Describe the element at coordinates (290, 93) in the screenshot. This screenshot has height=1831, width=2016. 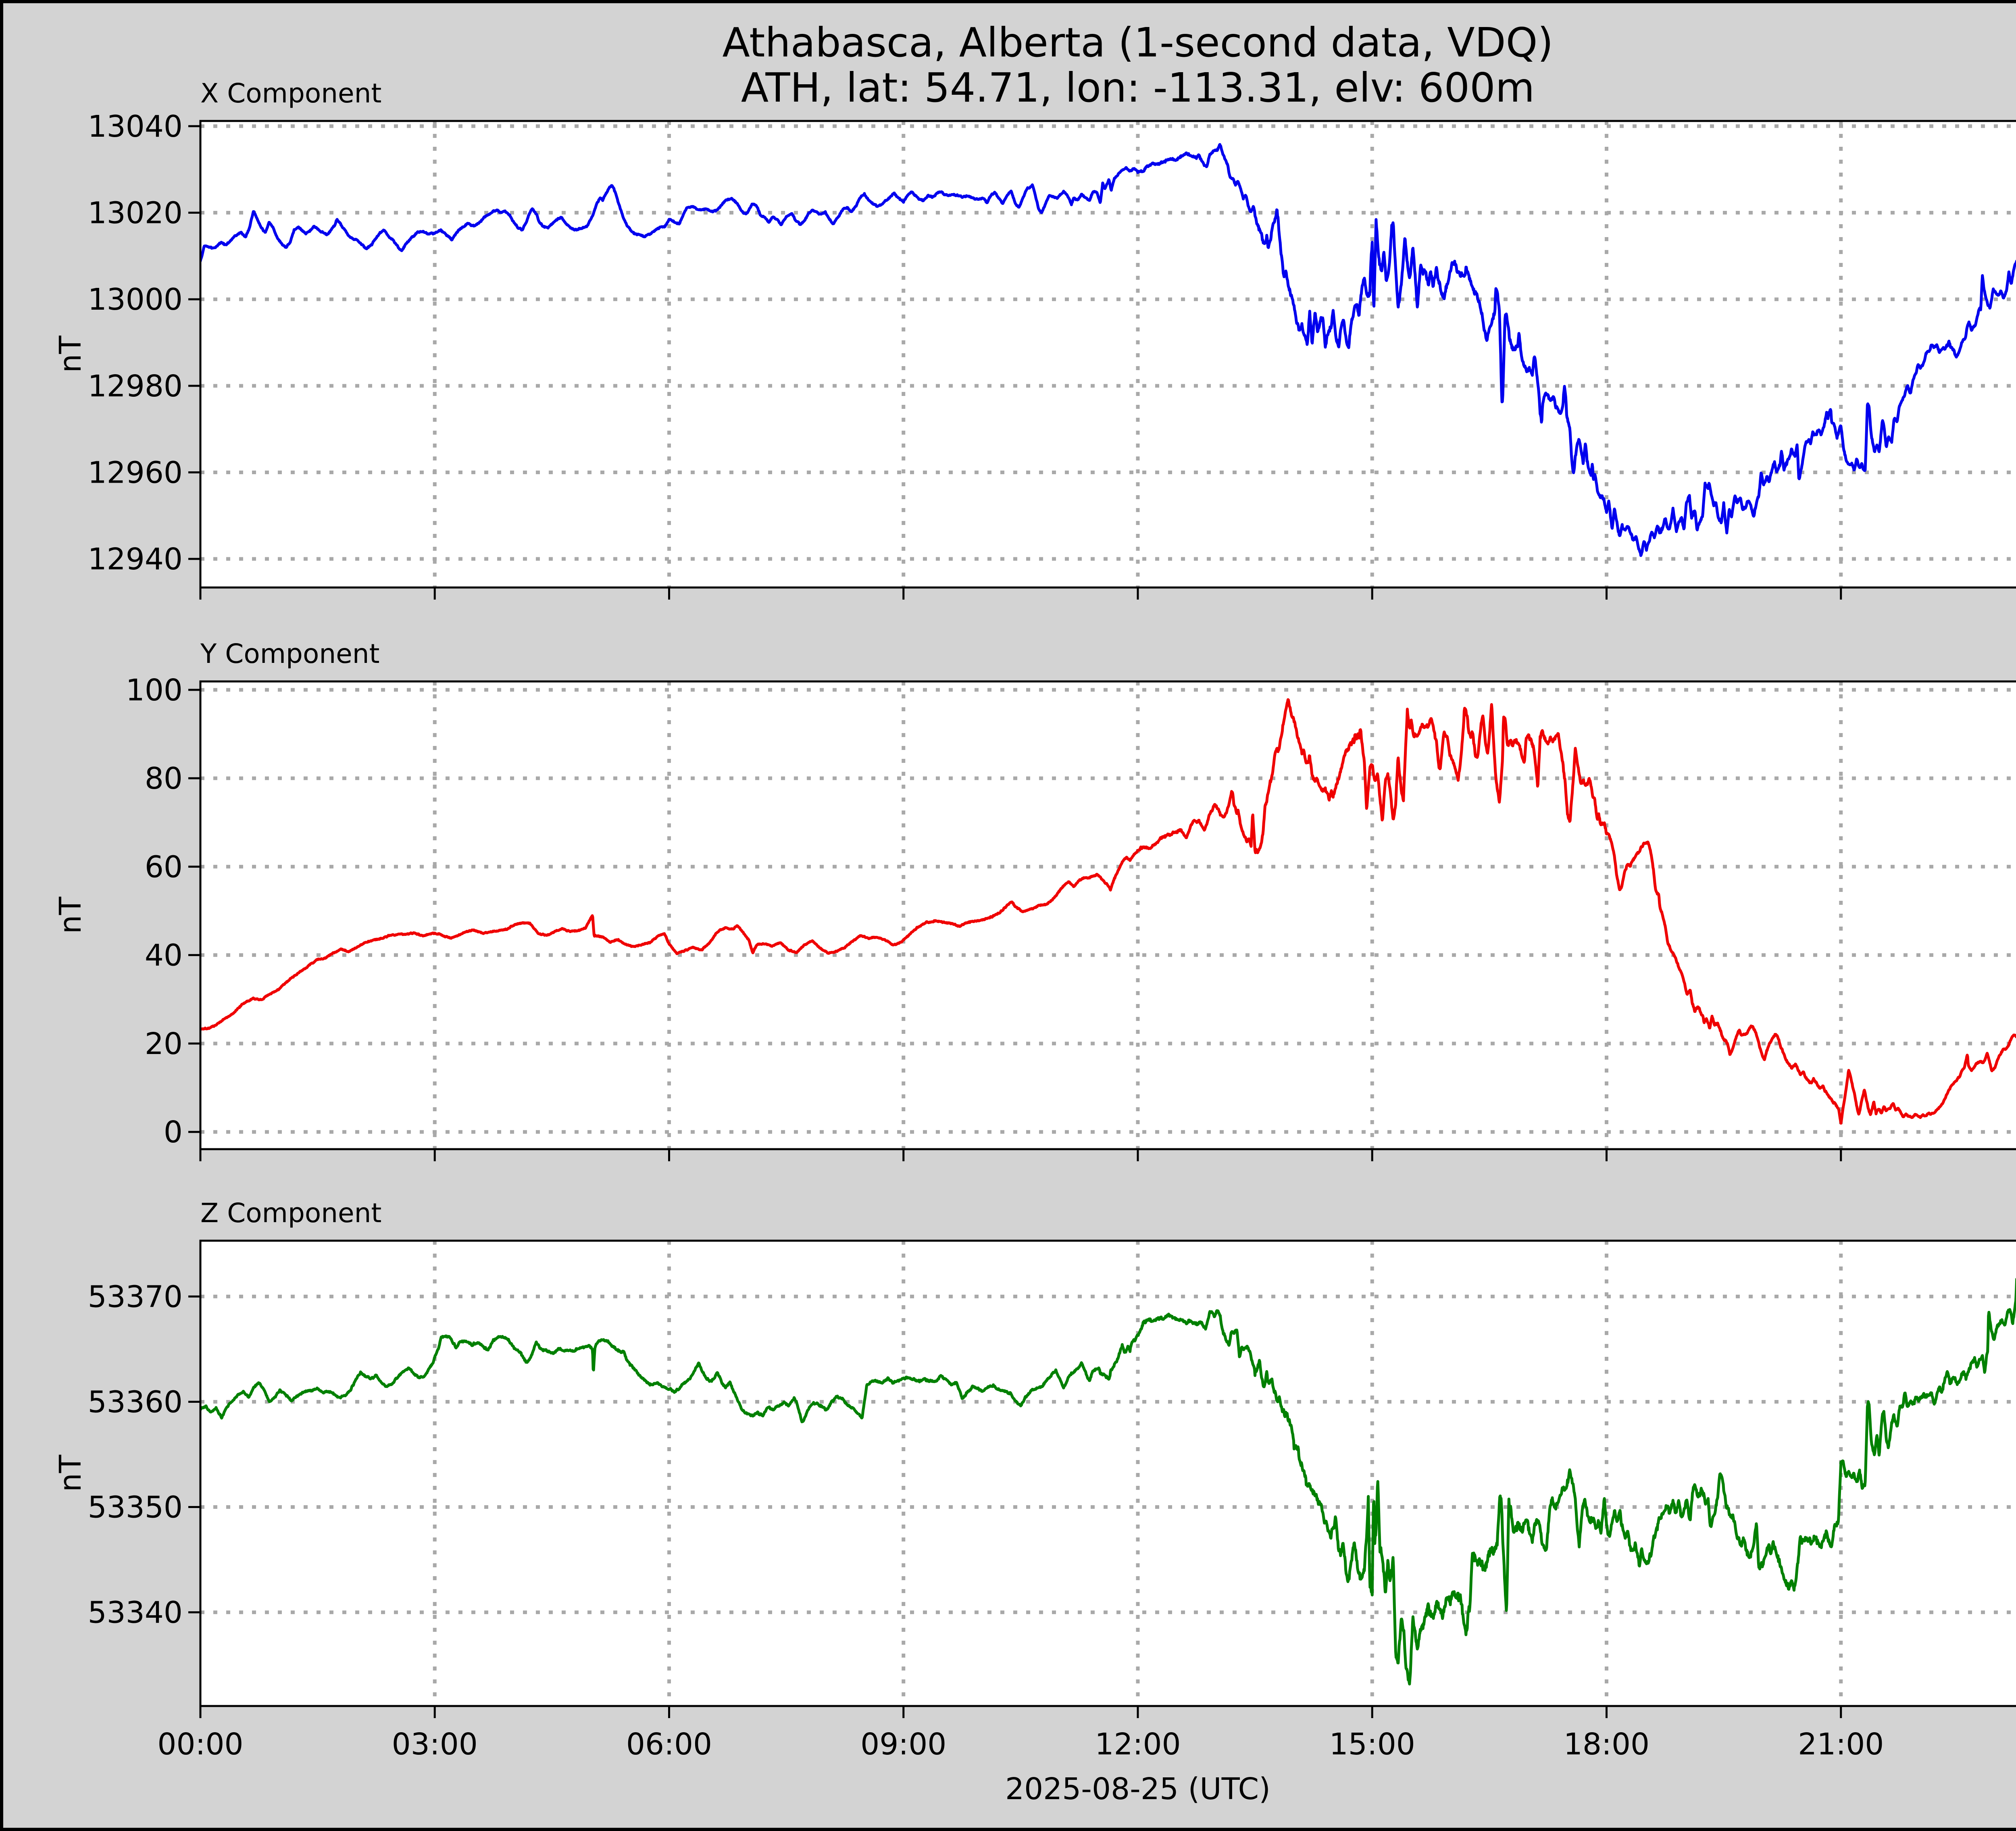
I see `subplot-title-x: X Component` at that location.